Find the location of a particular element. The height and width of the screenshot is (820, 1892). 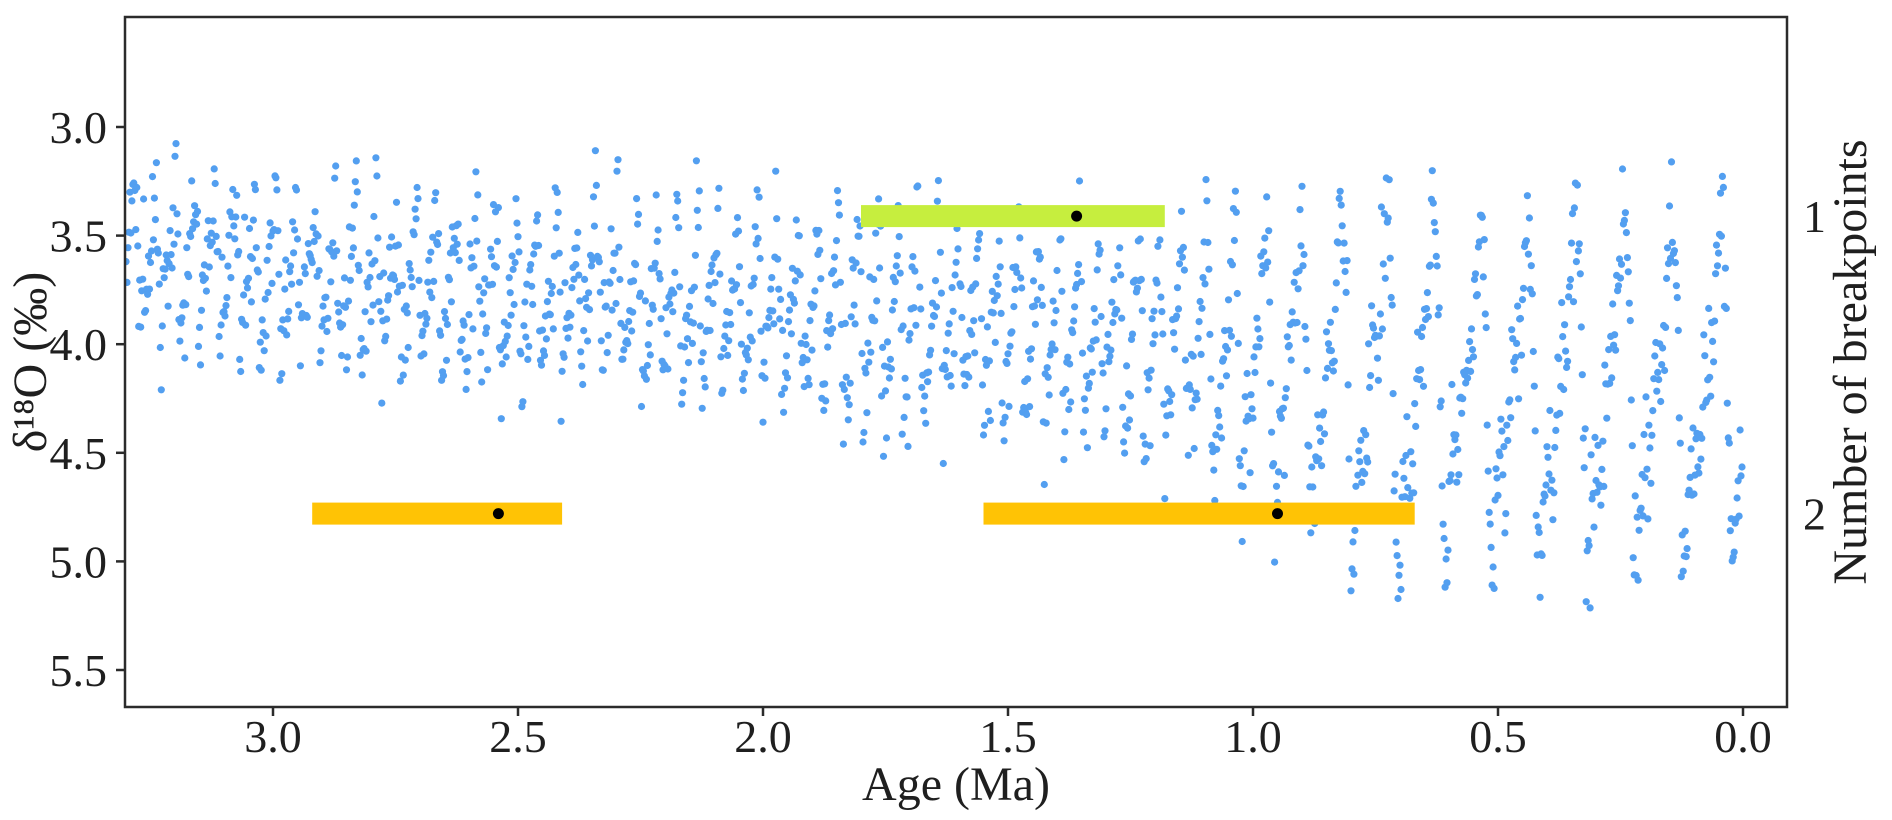

right-axis-label: Number of breakpoints is located at coordinates (1850, 361).